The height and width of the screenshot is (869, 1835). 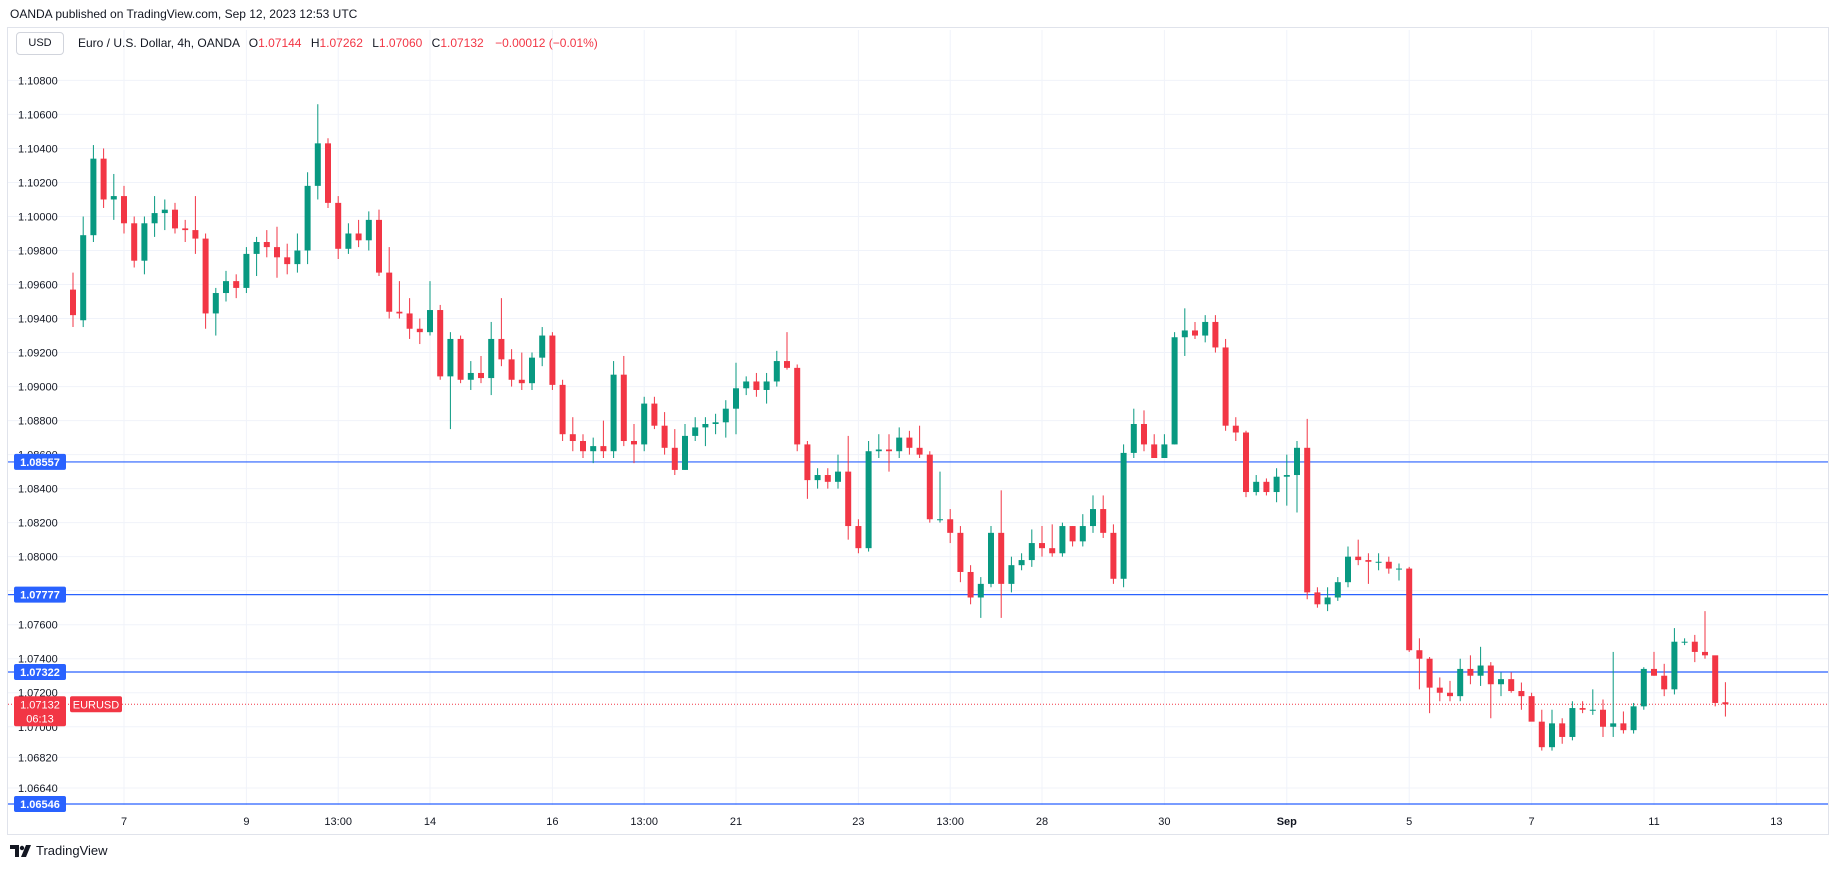 I want to click on level-label-bg, so click(x=40, y=594).